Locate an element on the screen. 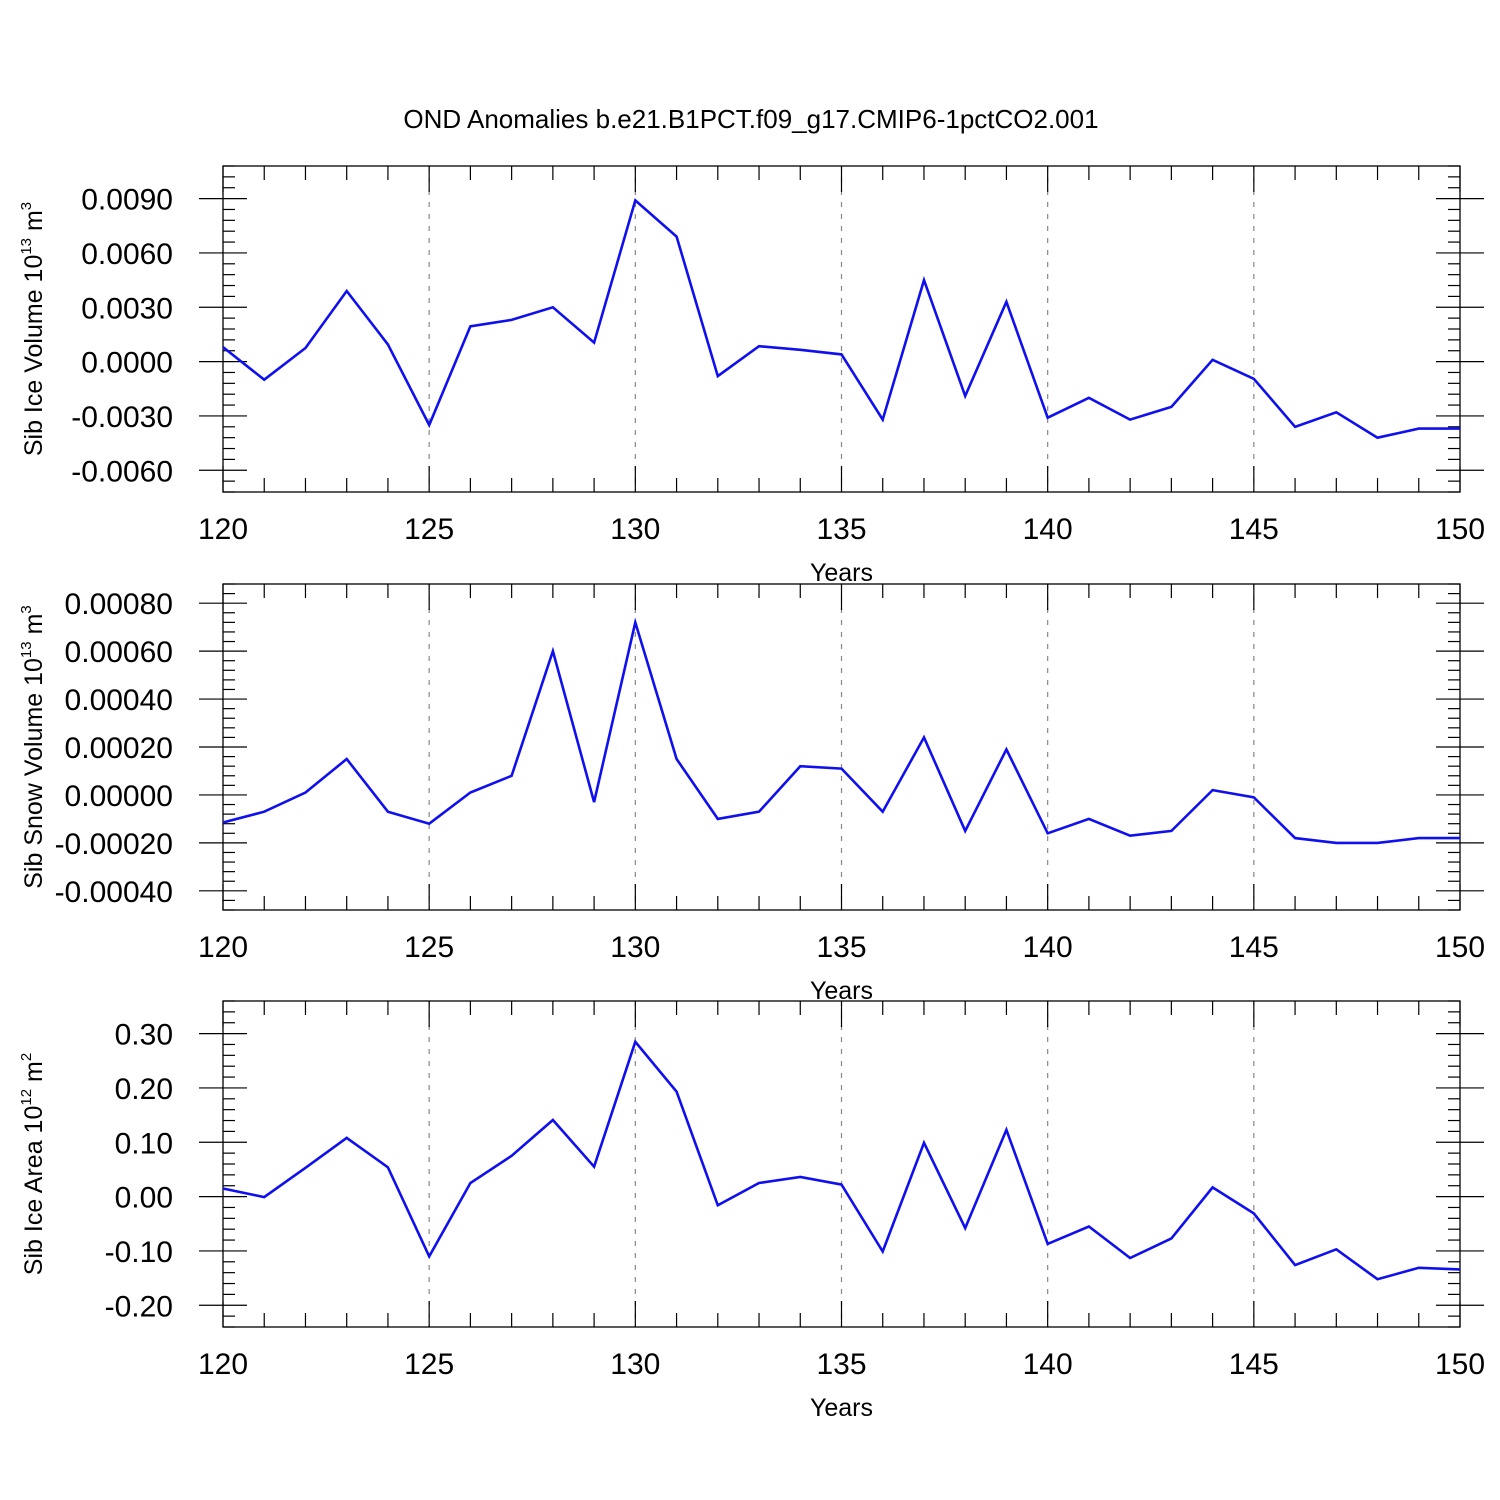 This screenshot has width=1500, height=1500. y-axis-label: Sib Ice Area 1012 m2 is located at coordinates (33, 1164).